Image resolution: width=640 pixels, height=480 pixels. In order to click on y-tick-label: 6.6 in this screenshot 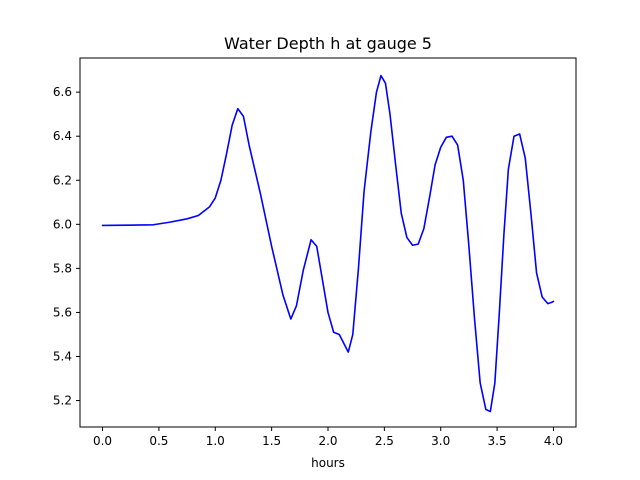, I will do `click(62, 92)`.